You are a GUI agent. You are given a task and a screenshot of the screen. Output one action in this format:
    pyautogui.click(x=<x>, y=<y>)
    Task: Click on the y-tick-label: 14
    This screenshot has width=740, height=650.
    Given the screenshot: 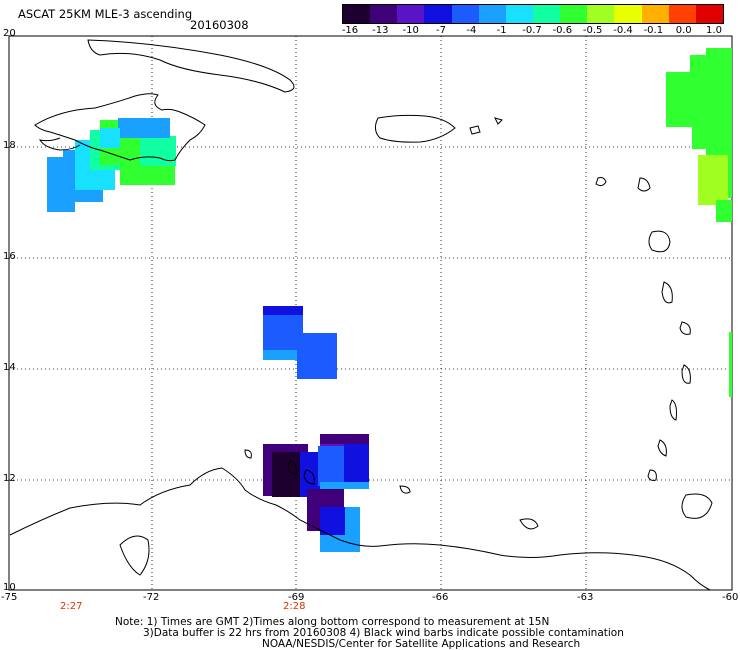 What is the action you would take?
    pyautogui.click(x=9, y=367)
    